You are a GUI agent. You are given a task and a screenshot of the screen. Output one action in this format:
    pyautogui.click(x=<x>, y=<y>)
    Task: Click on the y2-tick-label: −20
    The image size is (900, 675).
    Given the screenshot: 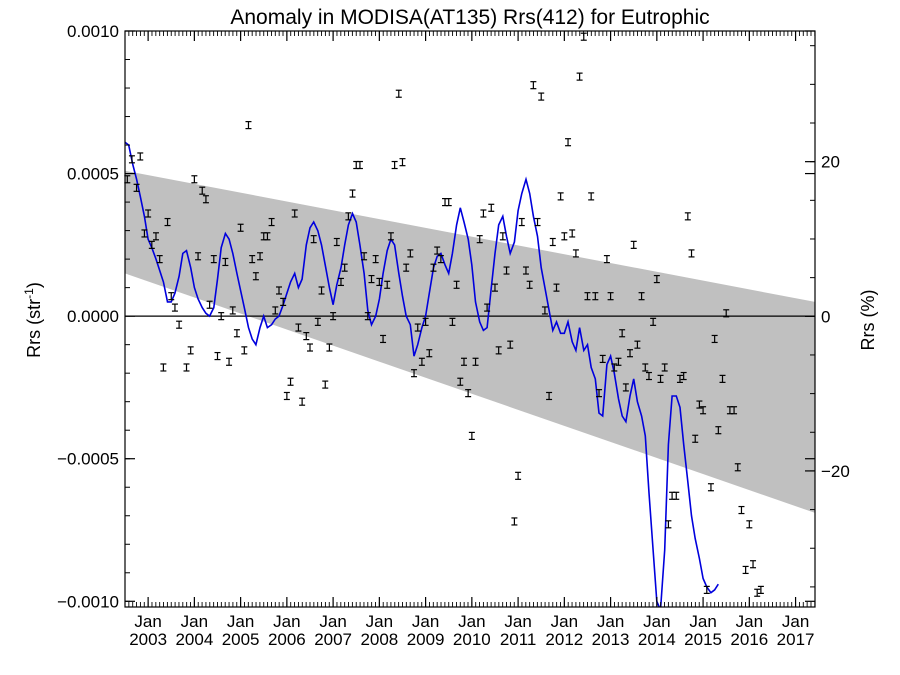 What is the action you would take?
    pyautogui.click(x=835, y=471)
    